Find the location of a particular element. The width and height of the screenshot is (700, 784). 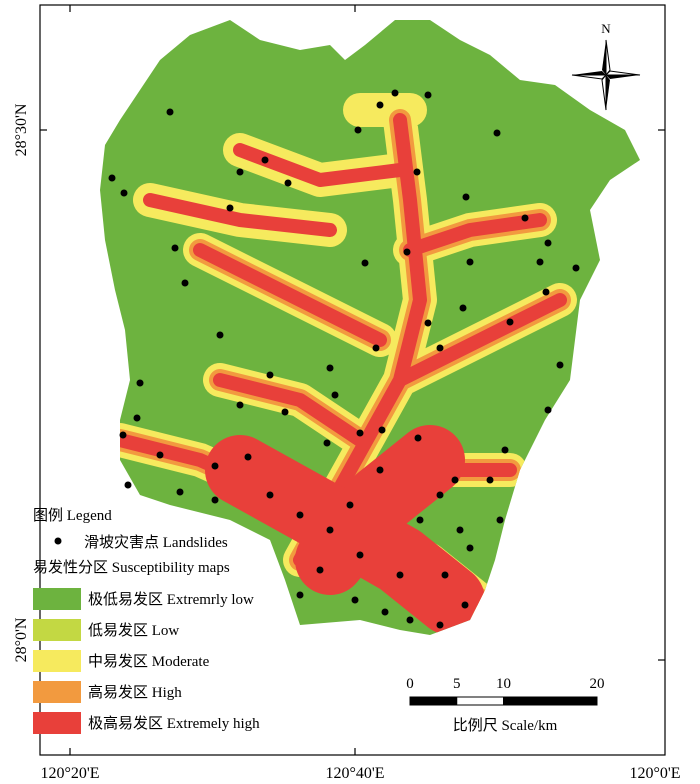

scale-tick-label: 10 is located at coordinates (503, 684).